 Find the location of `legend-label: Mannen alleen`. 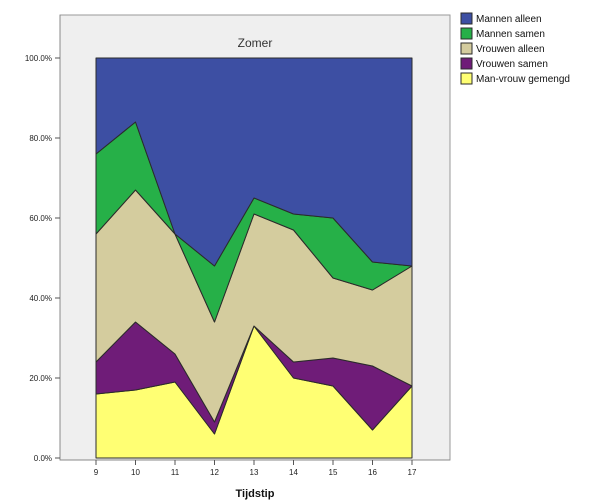

legend-label: Mannen alleen is located at coordinates (509, 19).